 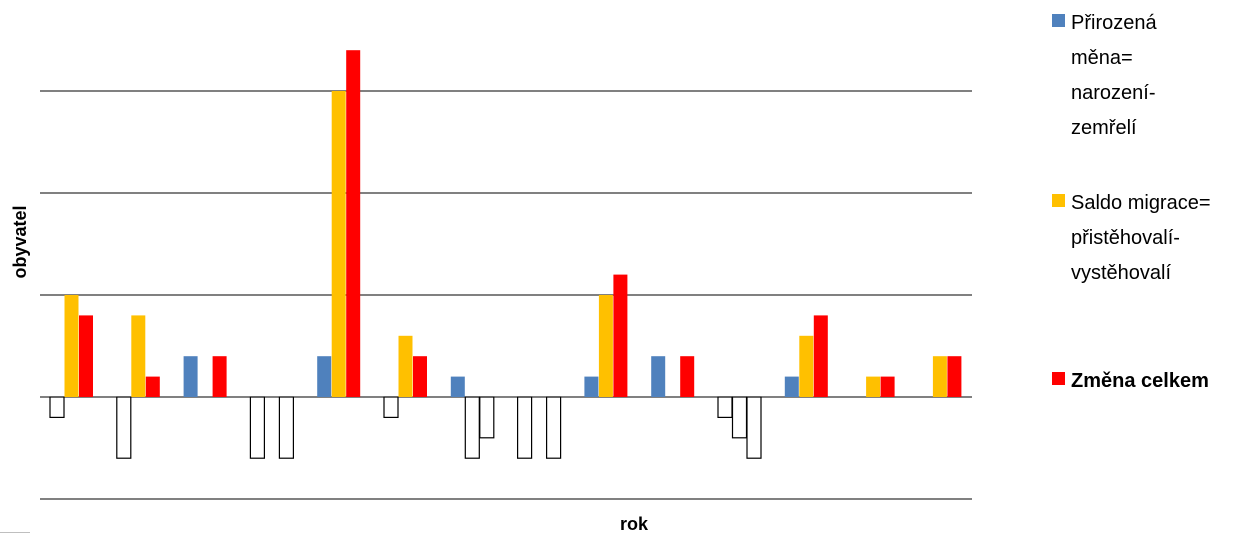 What do you see at coordinates (634, 524) in the screenshot?
I see `x-axis-label: rok` at bounding box center [634, 524].